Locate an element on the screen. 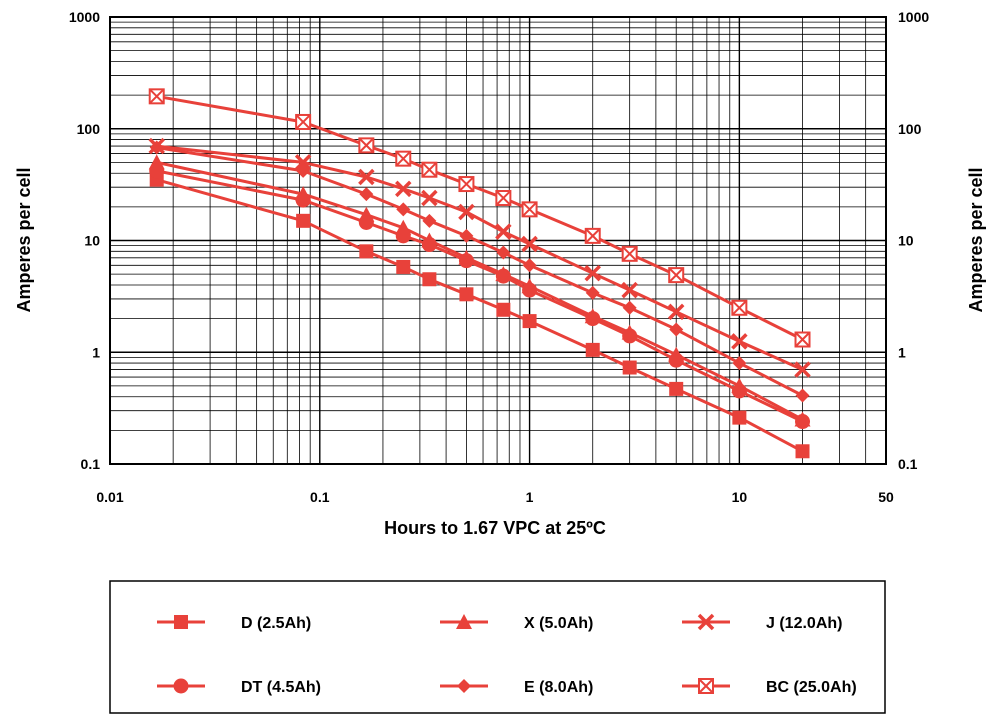  legend-marker-d is located at coordinates (181, 622).